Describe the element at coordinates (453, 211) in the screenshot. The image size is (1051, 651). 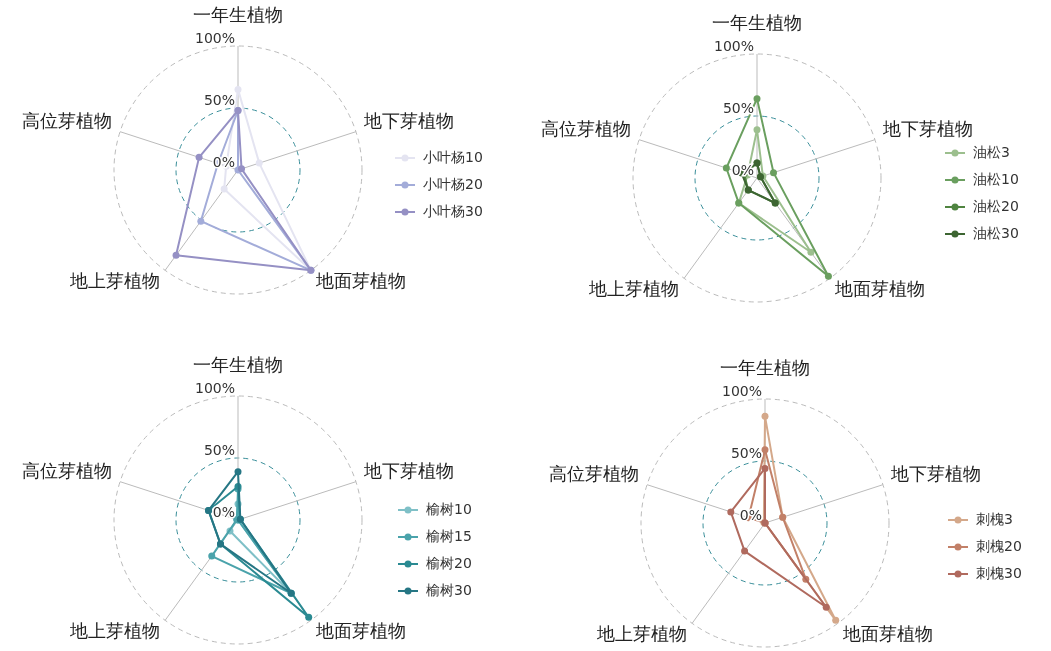
I see `legend-label: 小叶杨30` at that location.